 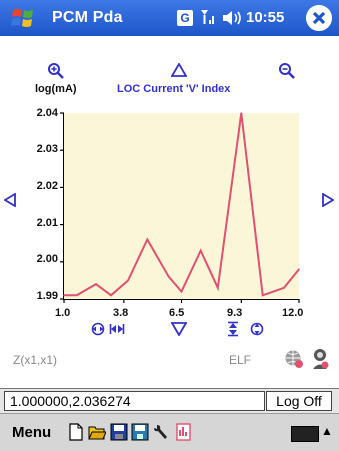 I want to click on x-tick-label: 9.3, so click(x=235, y=313).